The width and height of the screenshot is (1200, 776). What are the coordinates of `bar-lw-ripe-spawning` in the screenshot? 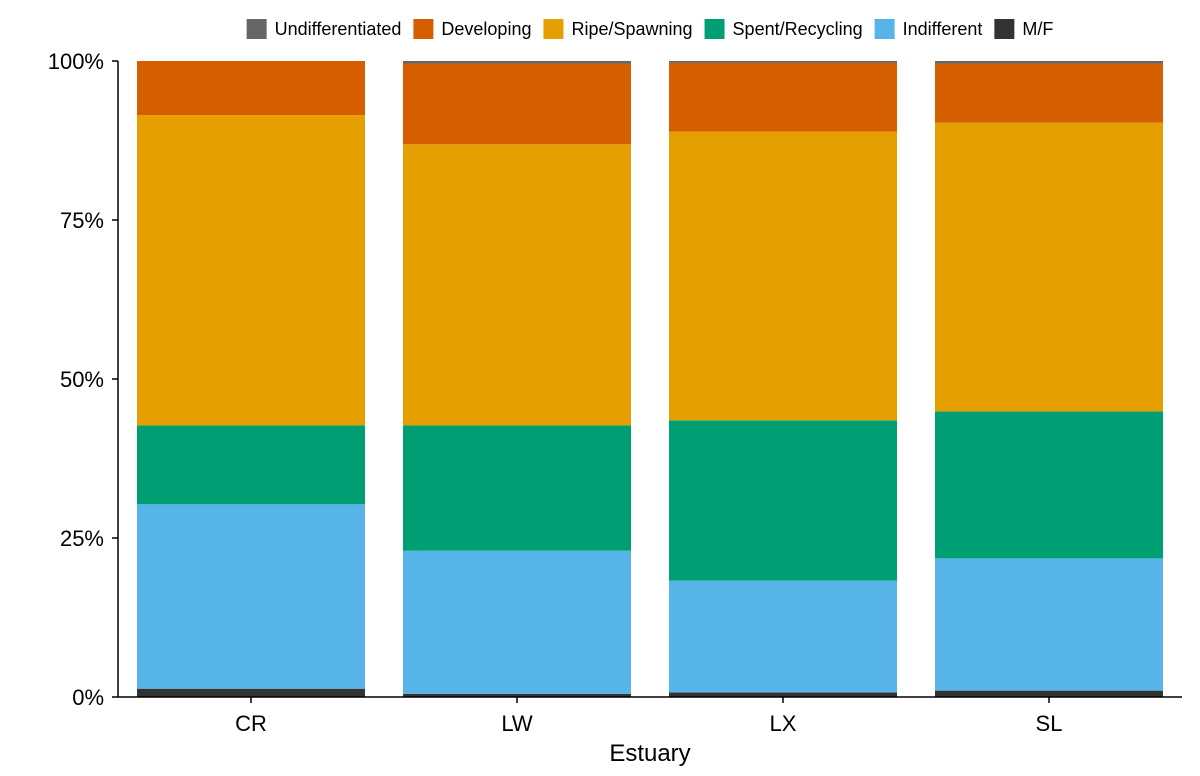 It's located at (517, 285).